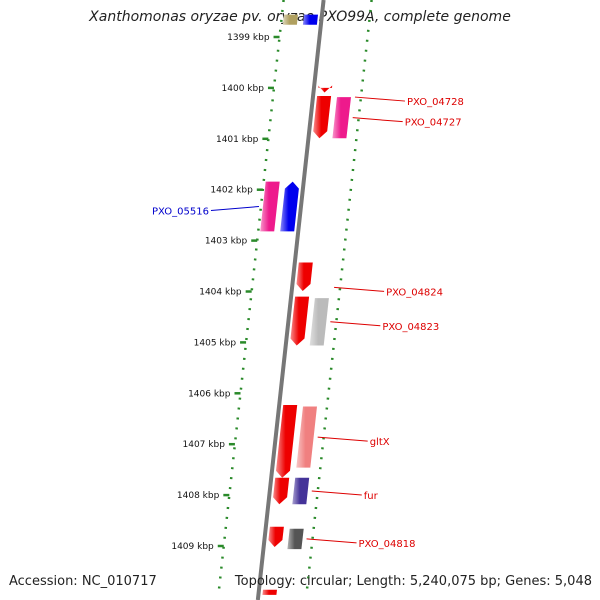 This screenshot has width=600, height=600. Describe the element at coordinates (339, 296) in the screenshot. I see `right-dotted-track` at that location.